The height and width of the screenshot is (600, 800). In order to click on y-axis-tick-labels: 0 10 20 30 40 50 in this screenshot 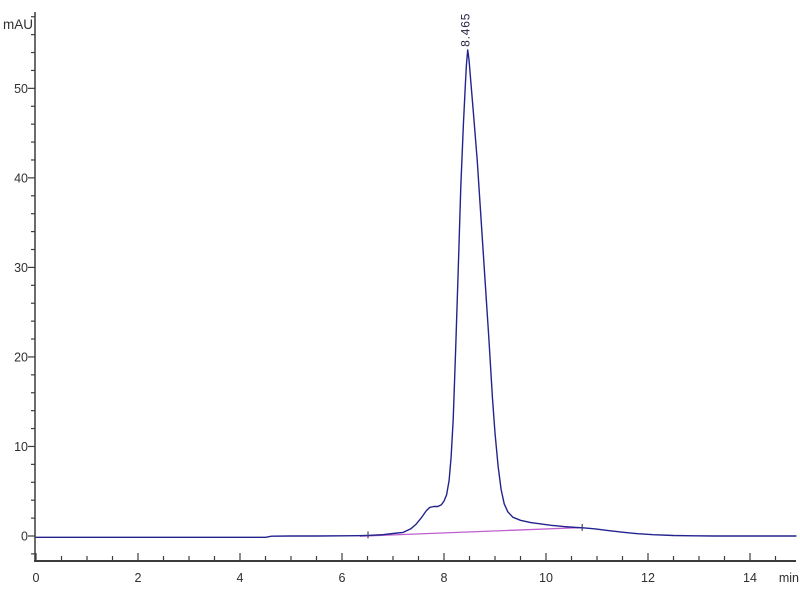, I will do `click(21, 313)`.